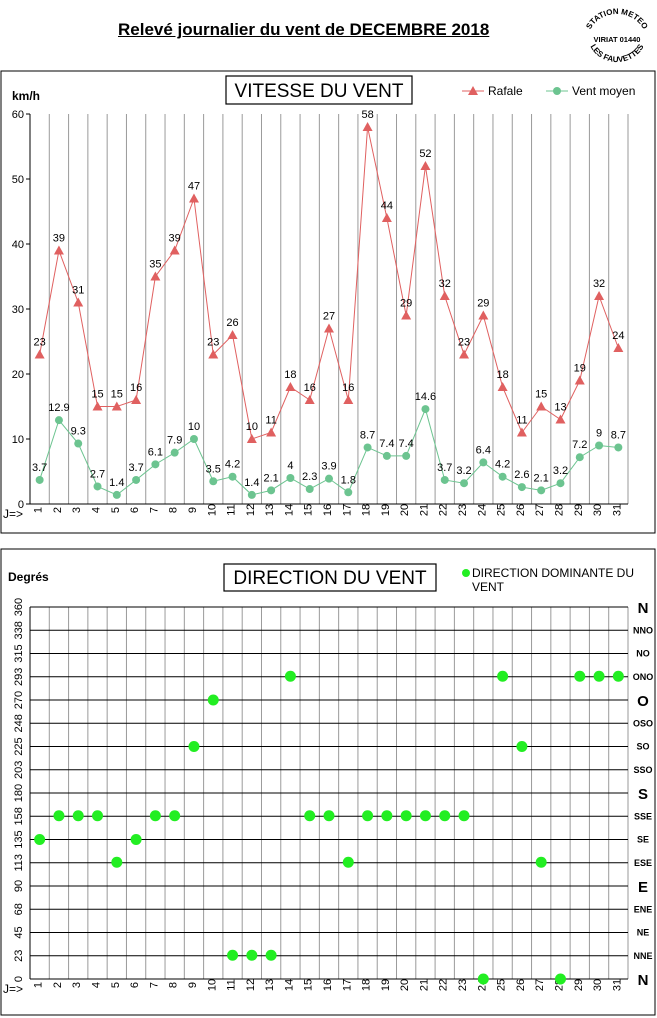 This screenshot has width=657, height=1018. Describe the element at coordinates (328, 467) in the screenshot. I see `data-label: 3.9` at that location.